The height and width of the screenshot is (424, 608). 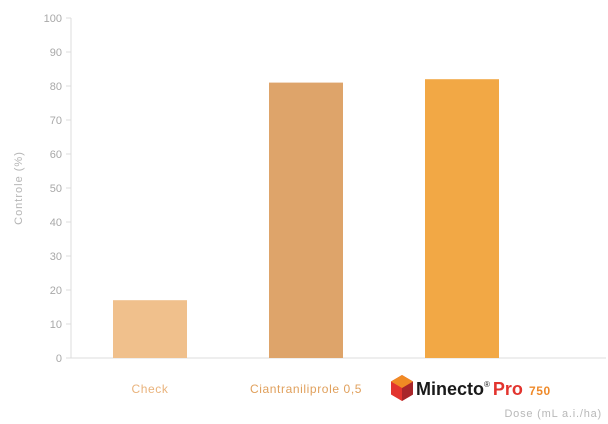 I want to click on category-label-brand: Minecto® Pro 750, so click(x=471, y=388).